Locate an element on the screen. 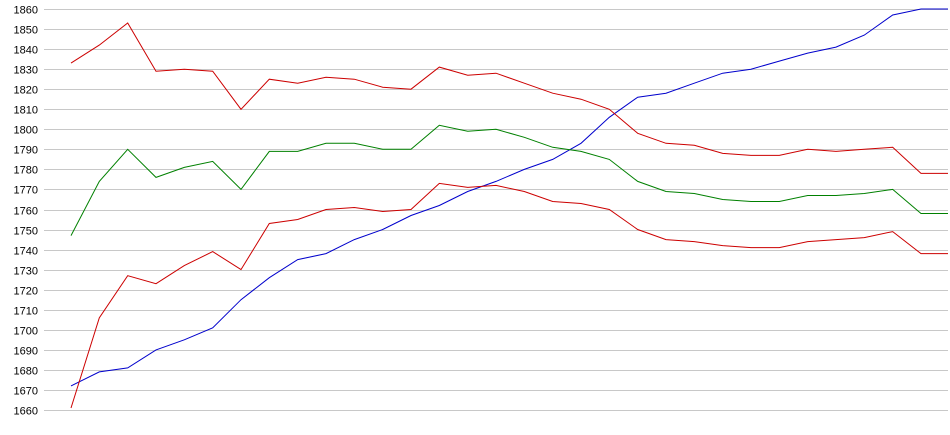 The image size is (950, 435). y-tick-label: 1820 is located at coordinates (26, 91).